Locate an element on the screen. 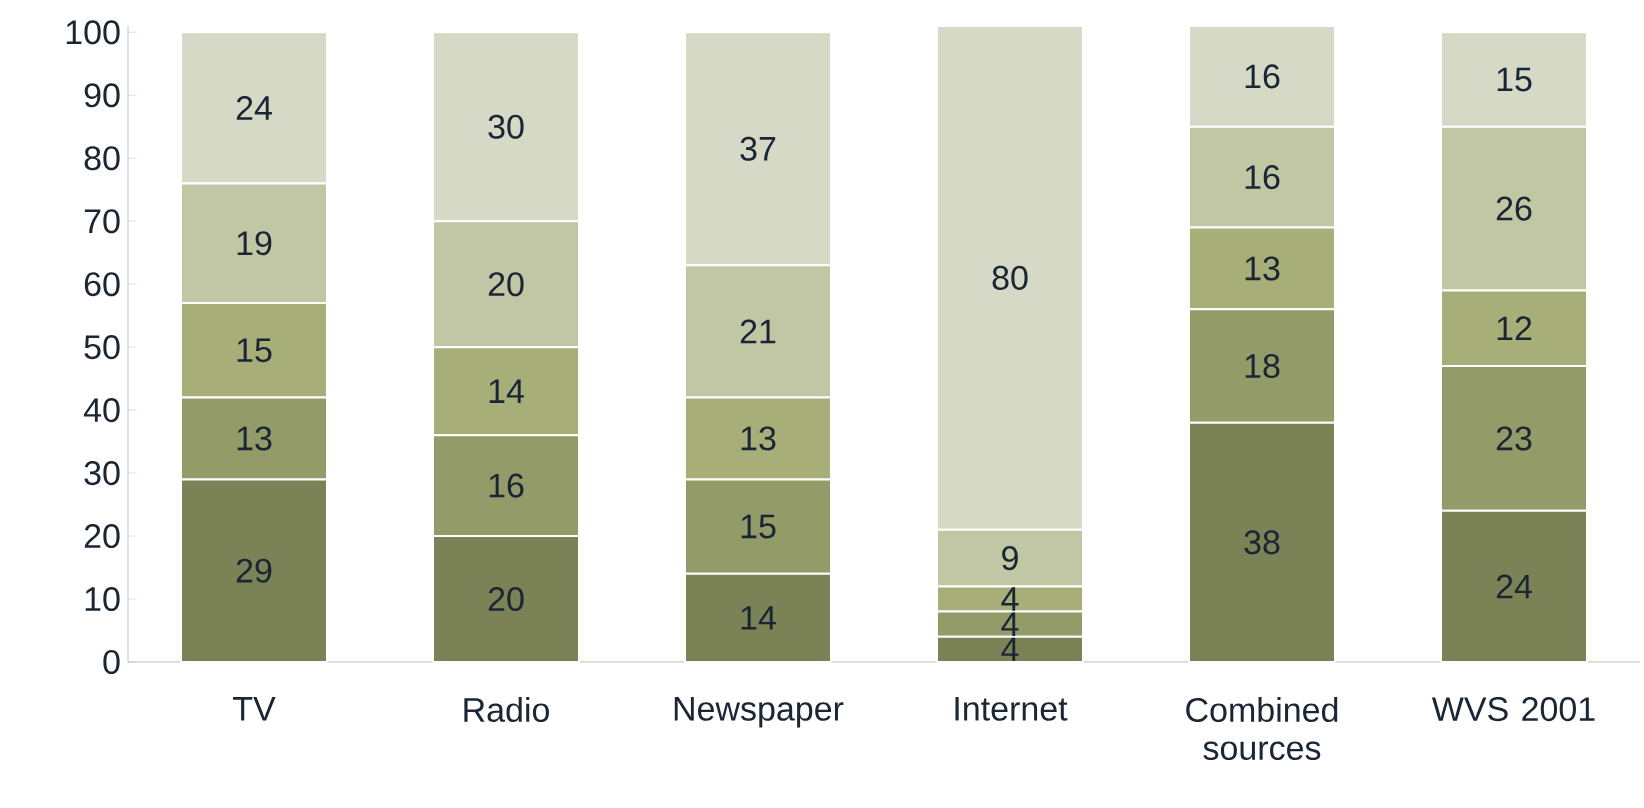 Image resolution: width=1644 pixels, height=808 pixels. data-label: 21 is located at coordinates (758, 331).